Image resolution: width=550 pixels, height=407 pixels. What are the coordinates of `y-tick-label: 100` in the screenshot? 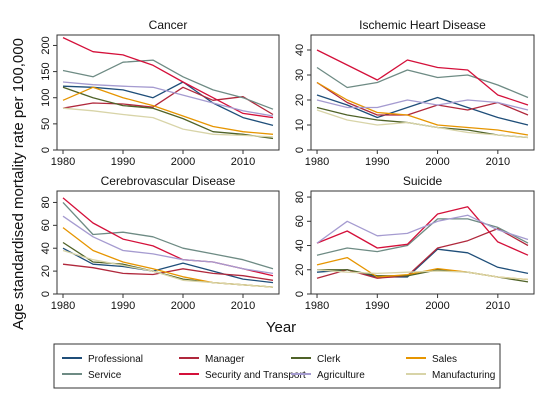 It's located at (46, 98).